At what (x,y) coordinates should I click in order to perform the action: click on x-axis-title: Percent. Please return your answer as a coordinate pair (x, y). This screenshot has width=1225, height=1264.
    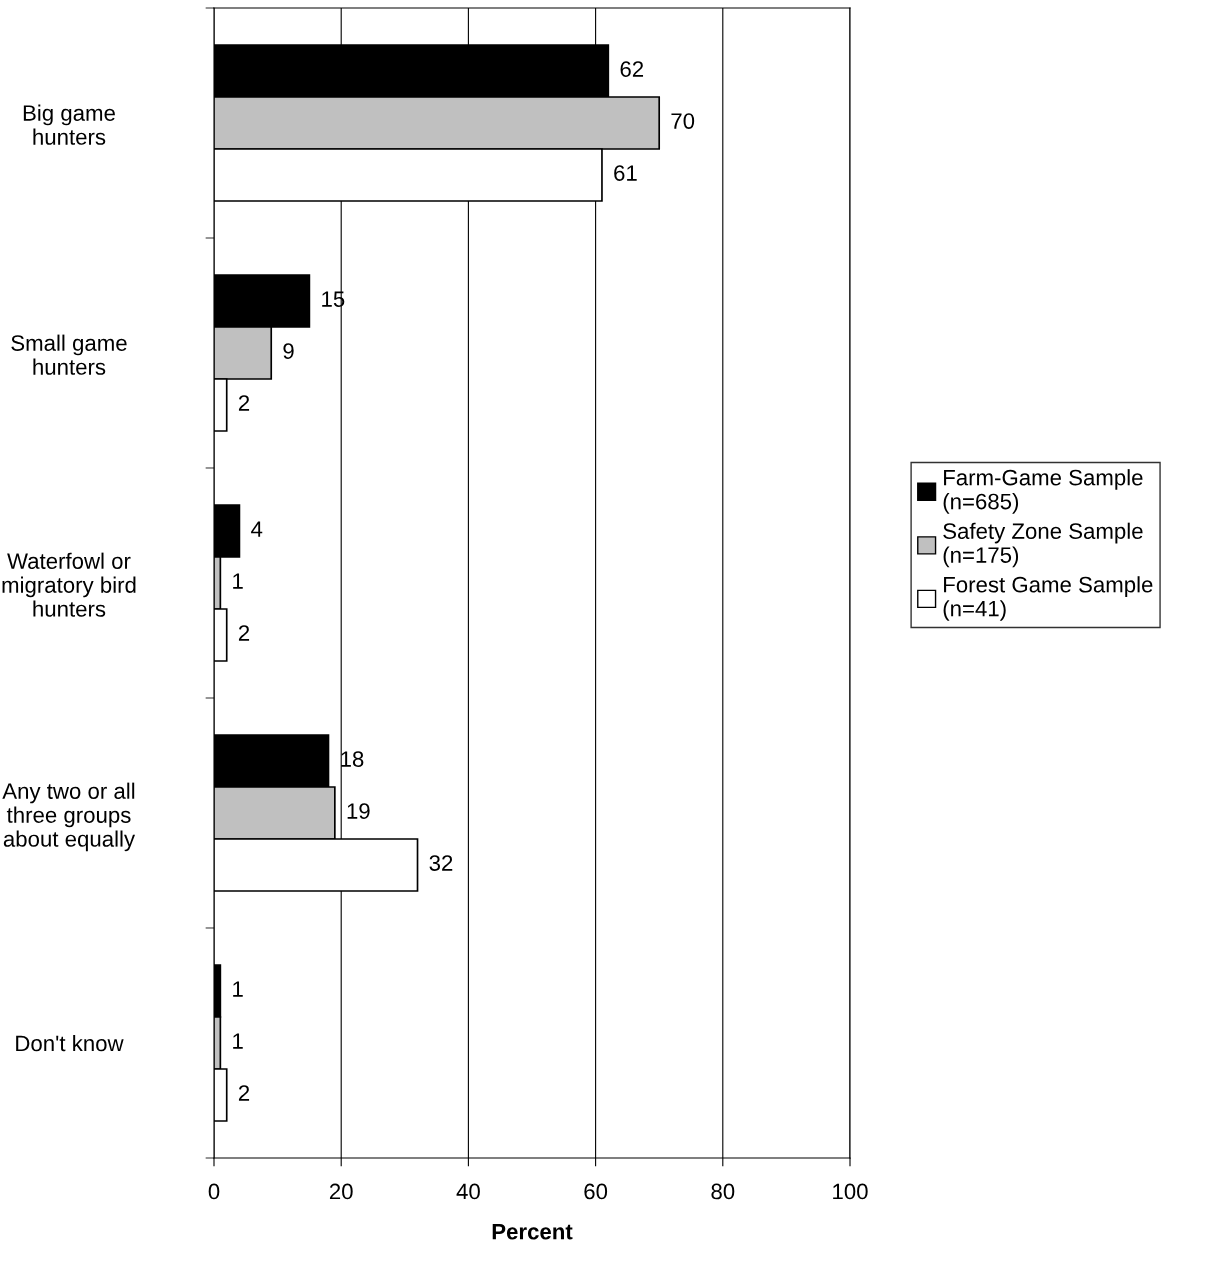
    Looking at the image, I should click on (532, 1231).